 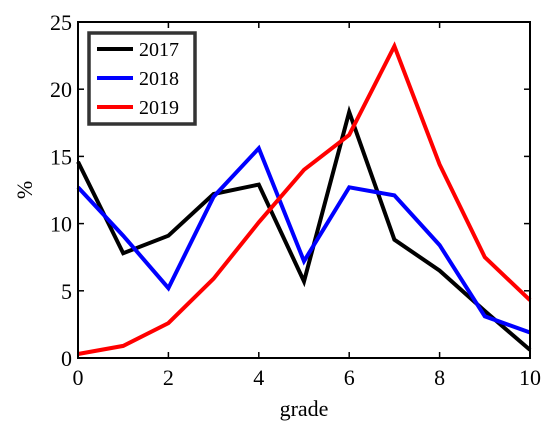 What do you see at coordinates (61, 89) in the screenshot?
I see `y-tick-label: 20` at bounding box center [61, 89].